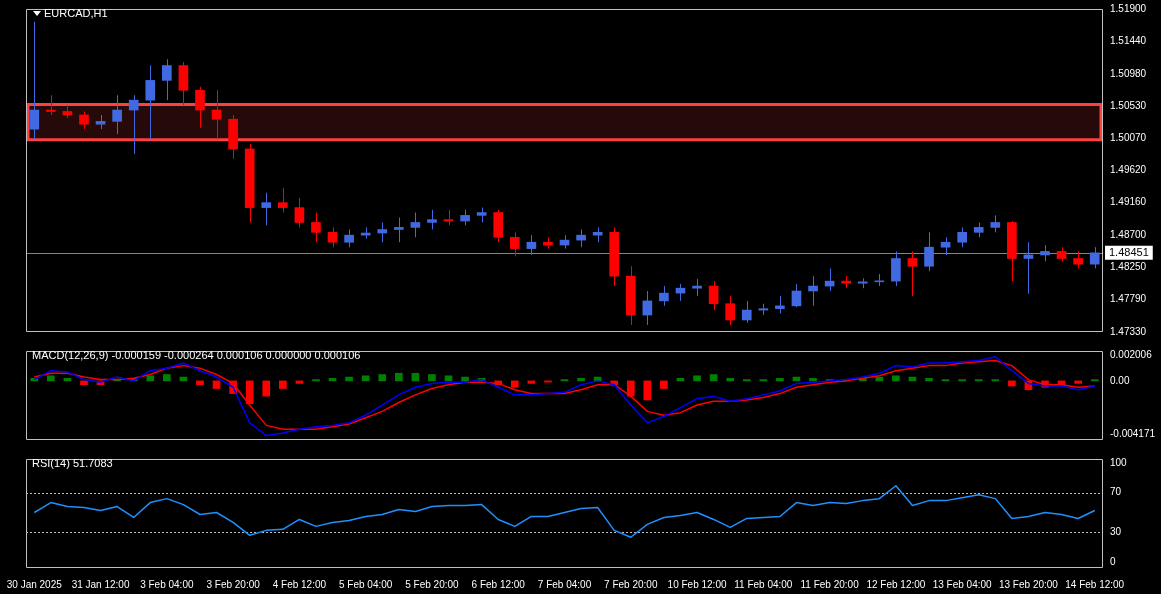  Describe the element at coordinates (34, 584) in the screenshot. I see `x-tick-label: 30 Jan 2025` at that location.